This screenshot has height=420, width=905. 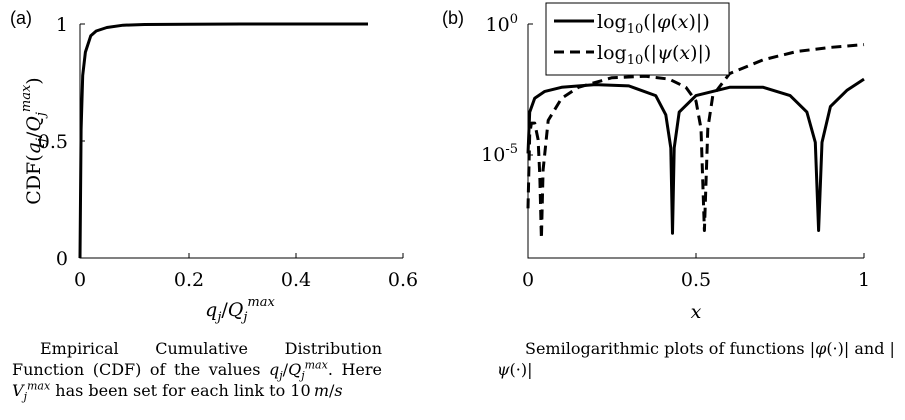 What do you see at coordinates (296, 280) in the screenshot?
I see `panel-a-xtick-2: 0.4` at bounding box center [296, 280].